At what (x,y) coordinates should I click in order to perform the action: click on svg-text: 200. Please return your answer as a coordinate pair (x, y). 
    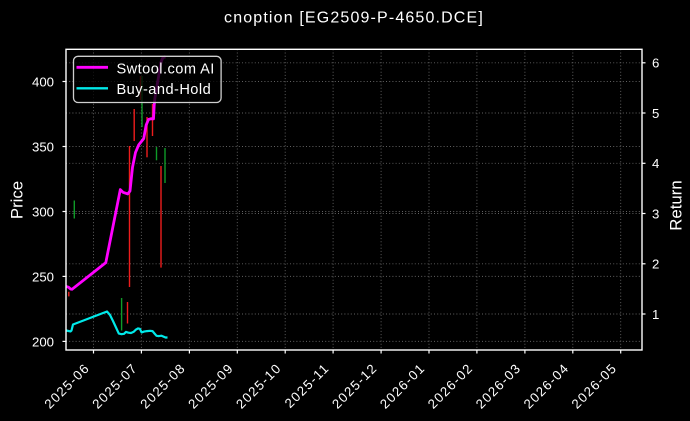
    Looking at the image, I should click on (43, 341).